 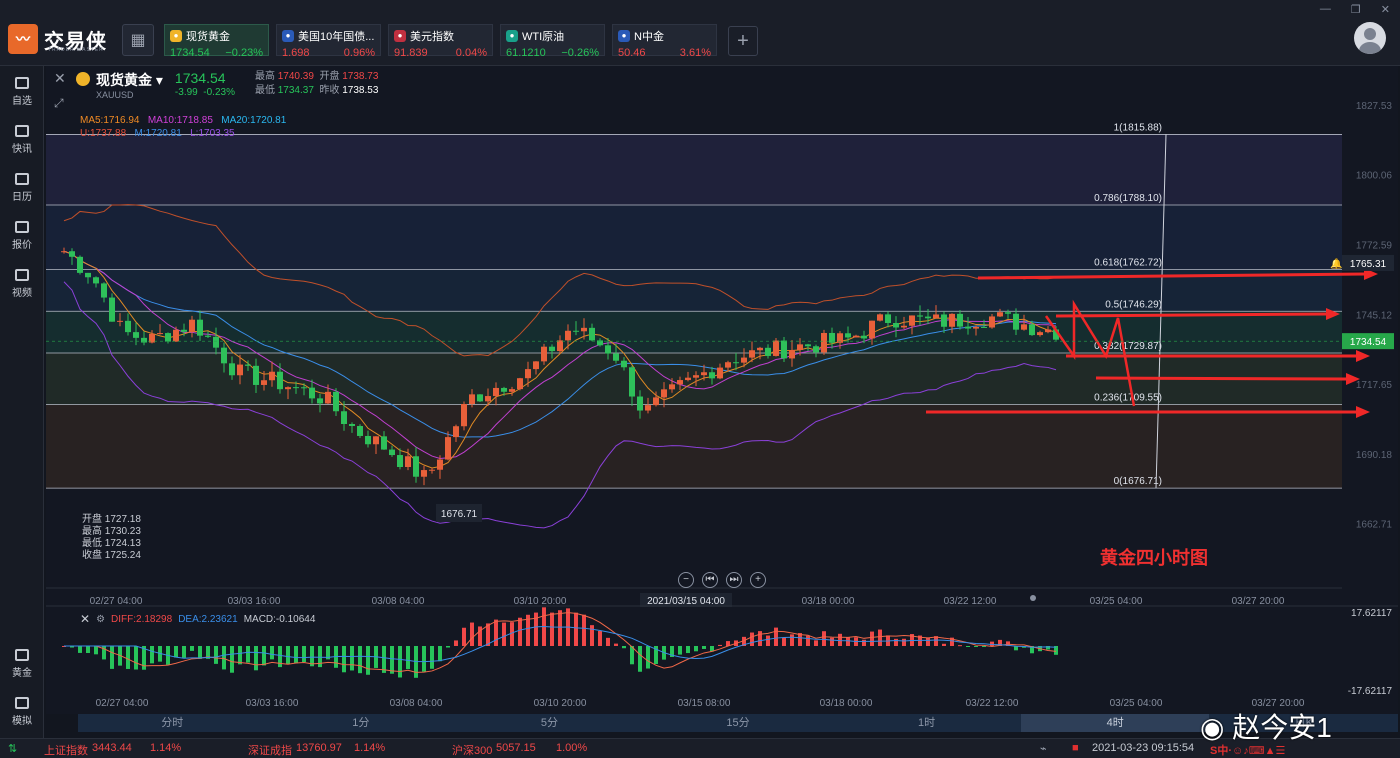 What do you see at coordinates (22, 721) in the screenshot?
I see `sidebar-item-label: 模拟` at bounding box center [22, 721].